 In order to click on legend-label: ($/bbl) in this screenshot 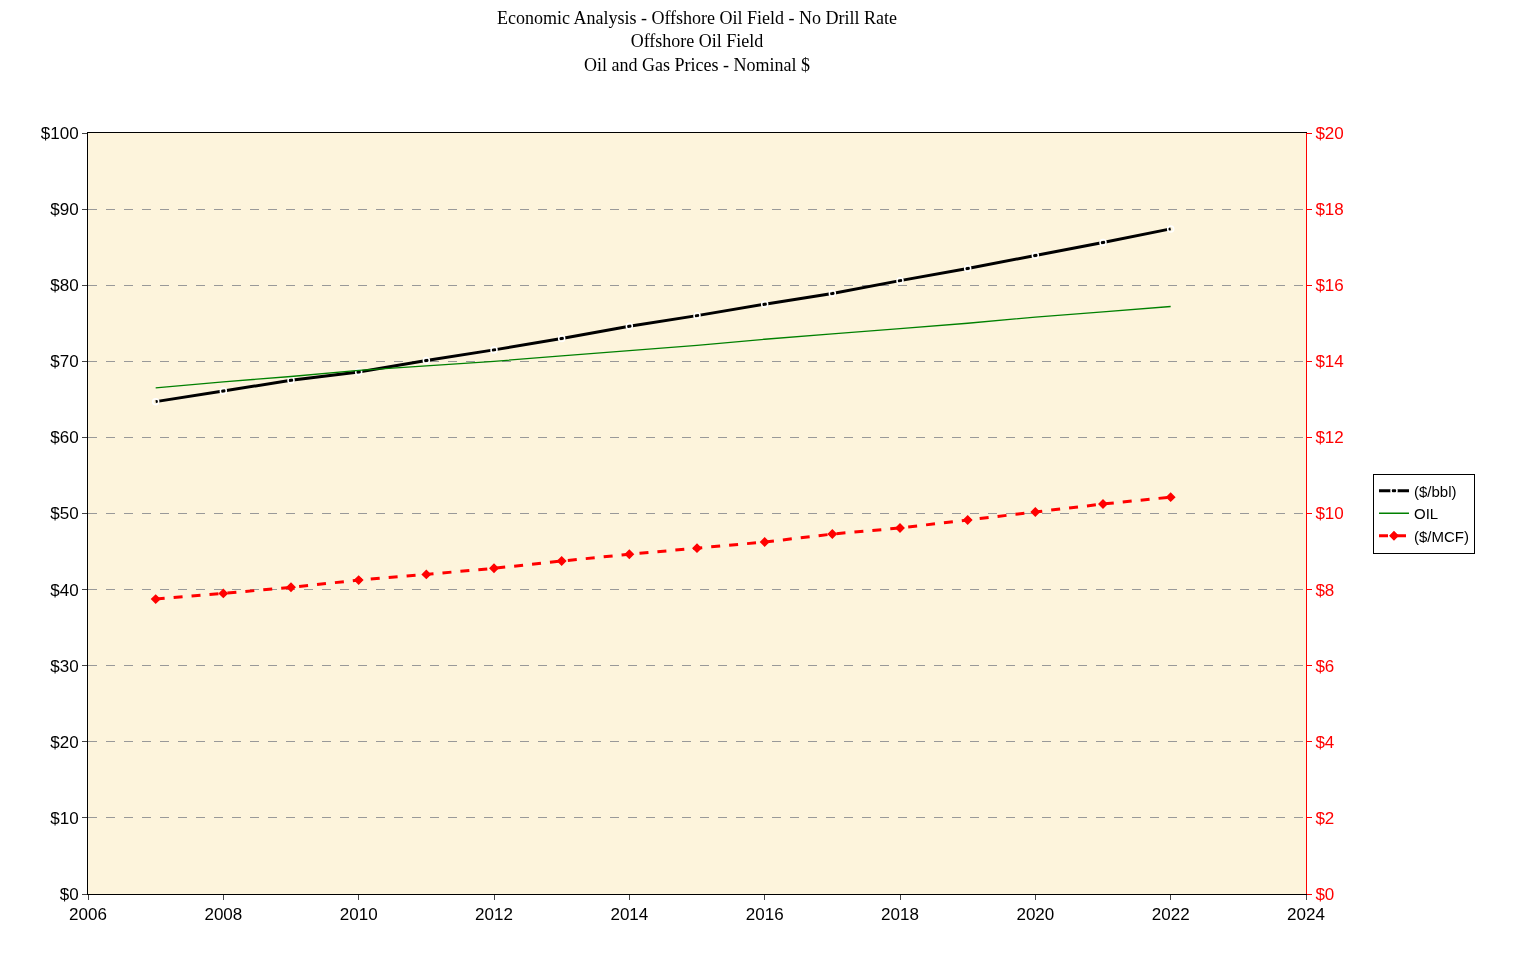, I will do `click(1435, 491)`.